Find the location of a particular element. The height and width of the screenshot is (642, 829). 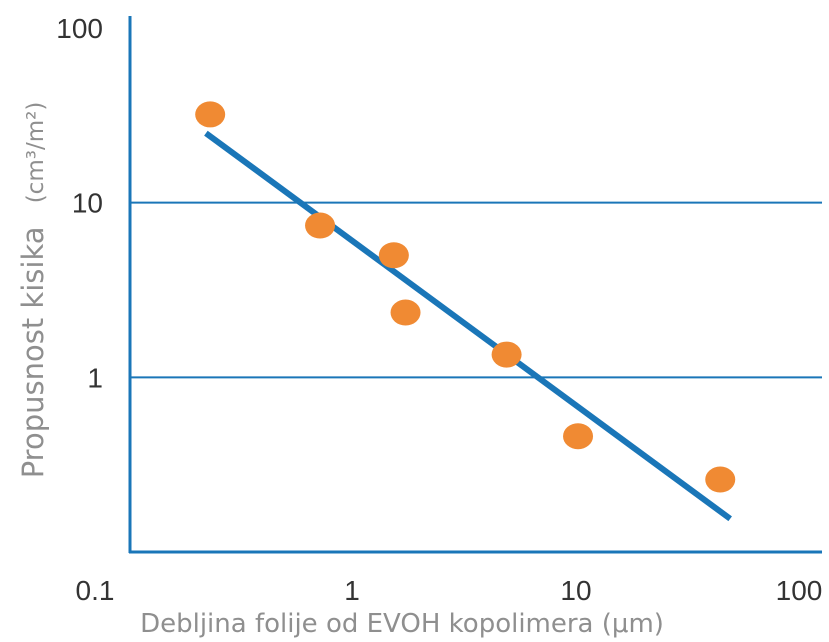

y-tick-labels: 100 10 1 is located at coordinates (79, 203).